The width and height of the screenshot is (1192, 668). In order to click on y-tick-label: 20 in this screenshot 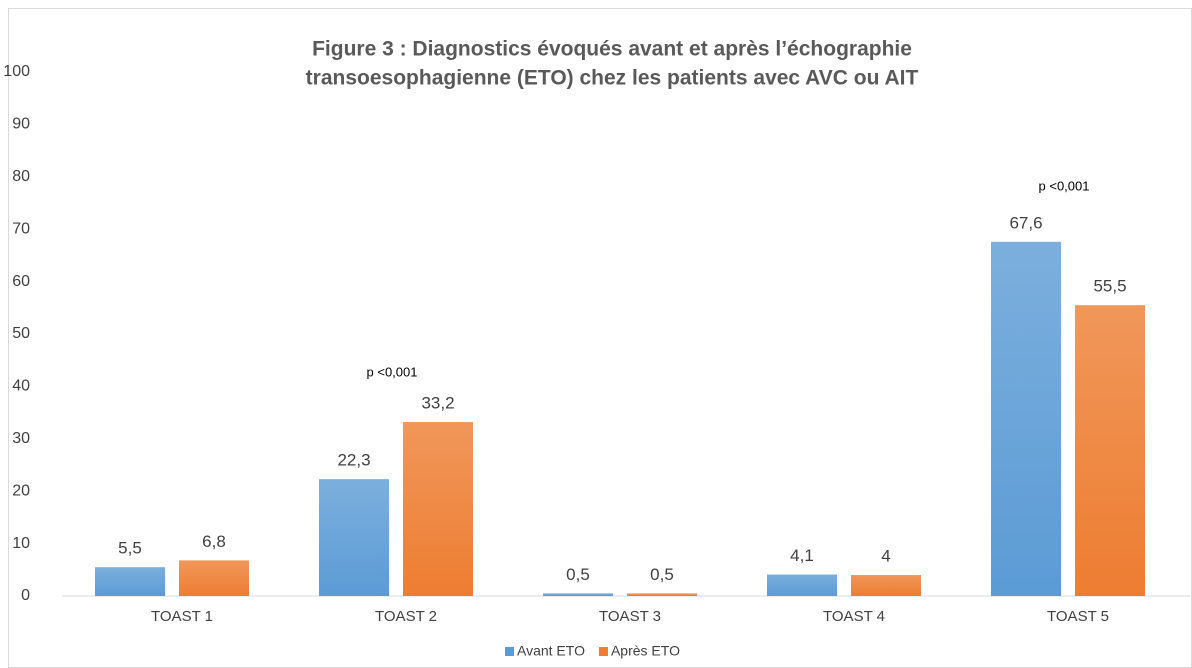, I will do `click(21, 490)`.